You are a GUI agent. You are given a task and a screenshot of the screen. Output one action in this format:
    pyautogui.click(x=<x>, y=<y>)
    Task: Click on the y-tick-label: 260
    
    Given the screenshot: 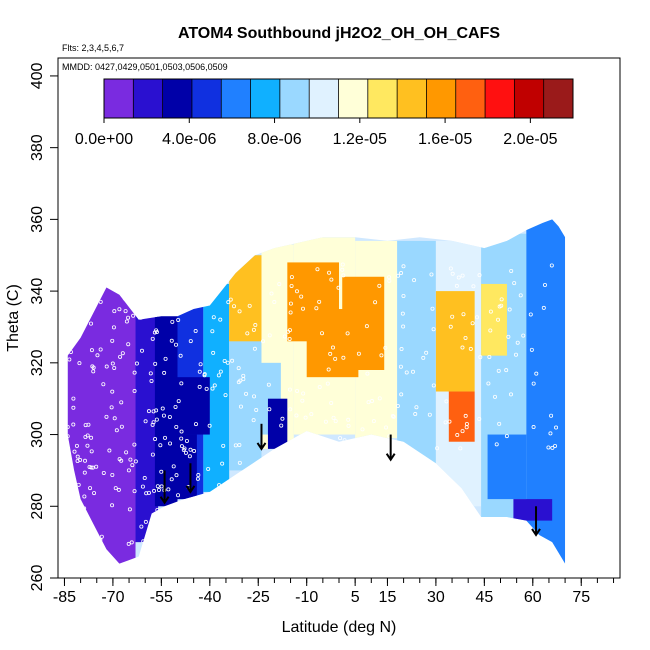 What is the action you would take?
    pyautogui.click(x=37, y=578)
    